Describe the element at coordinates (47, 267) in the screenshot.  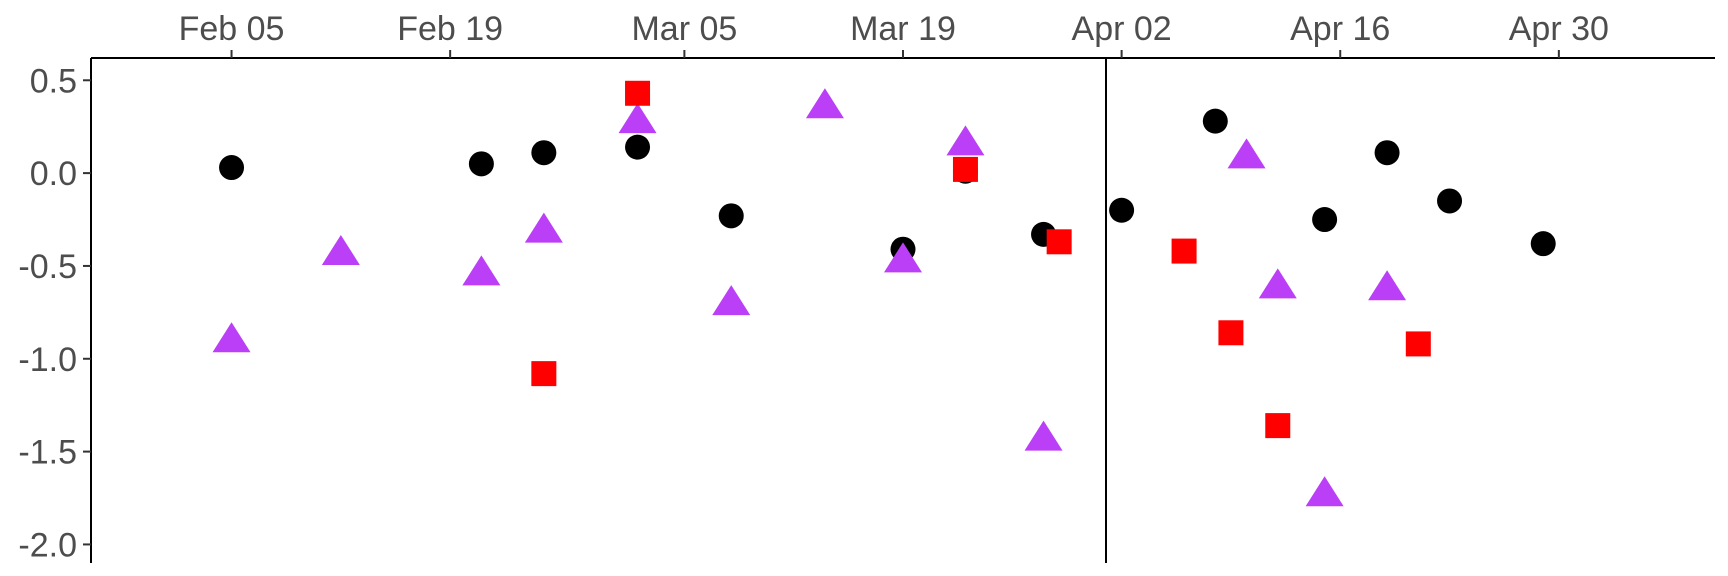
I see `y-tick-label: -0.5` at that location.